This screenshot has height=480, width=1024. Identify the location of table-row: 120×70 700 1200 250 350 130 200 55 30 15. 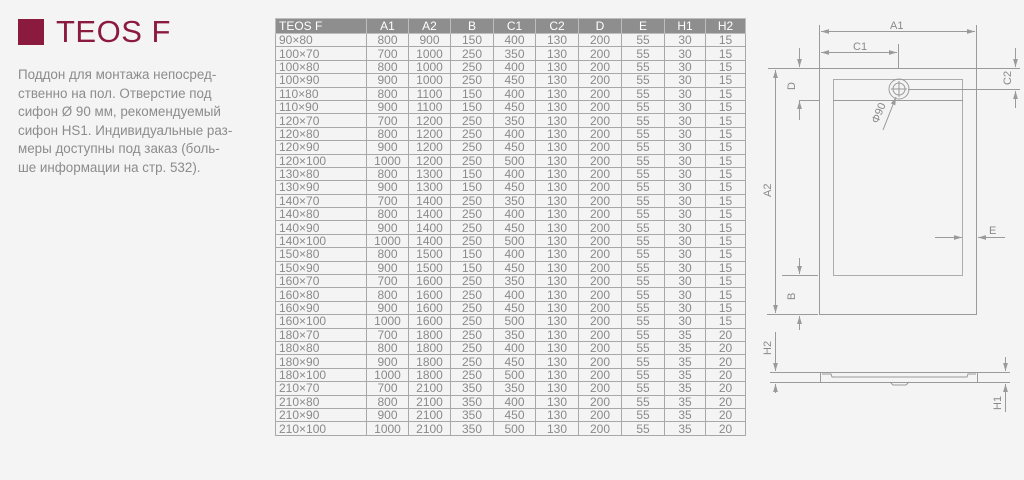
(510, 120).